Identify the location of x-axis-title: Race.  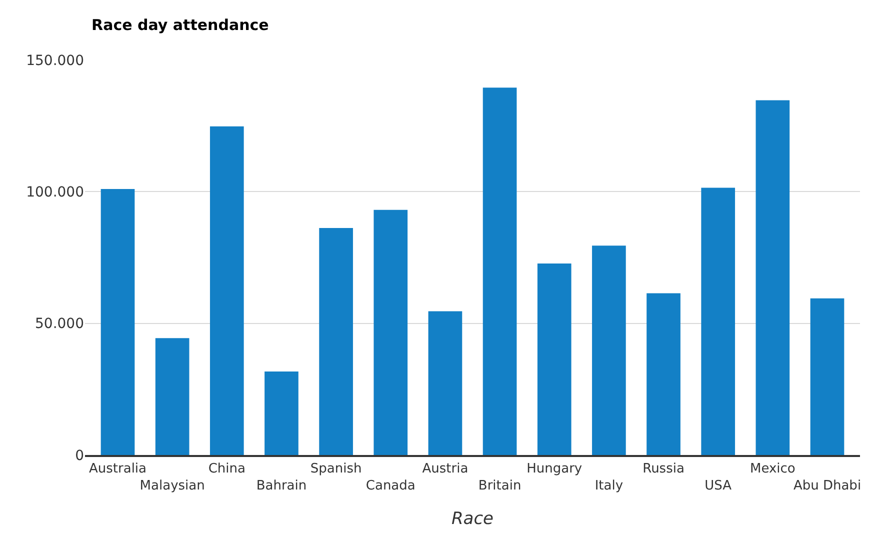
(472, 519).